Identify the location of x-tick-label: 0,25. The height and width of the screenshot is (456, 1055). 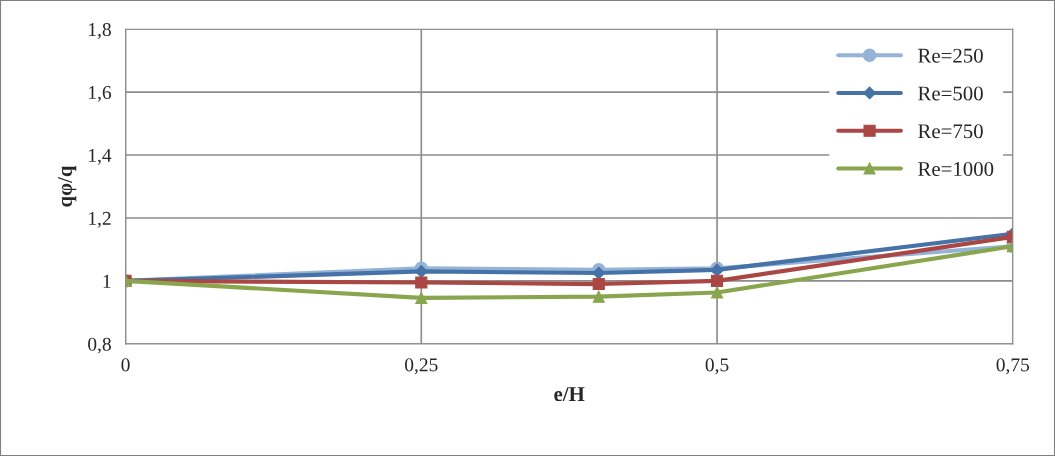
(421, 366).